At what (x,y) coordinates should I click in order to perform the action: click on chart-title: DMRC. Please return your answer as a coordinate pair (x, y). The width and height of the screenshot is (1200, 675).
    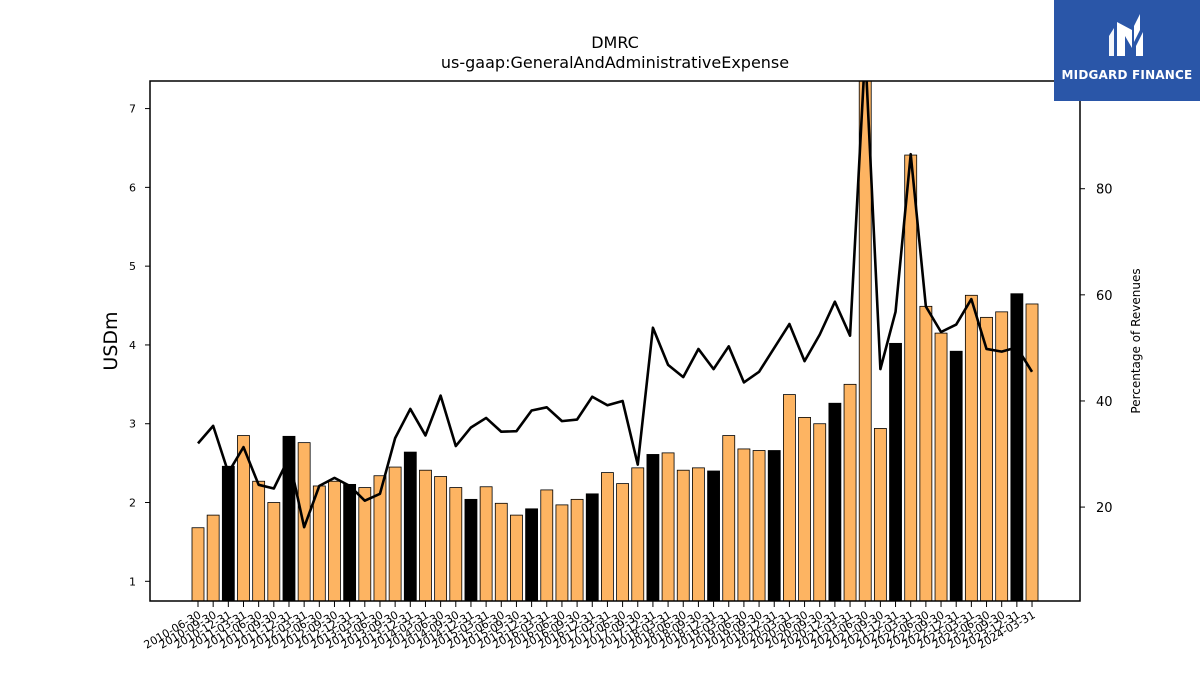
    Looking at the image, I should click on (615, 42).